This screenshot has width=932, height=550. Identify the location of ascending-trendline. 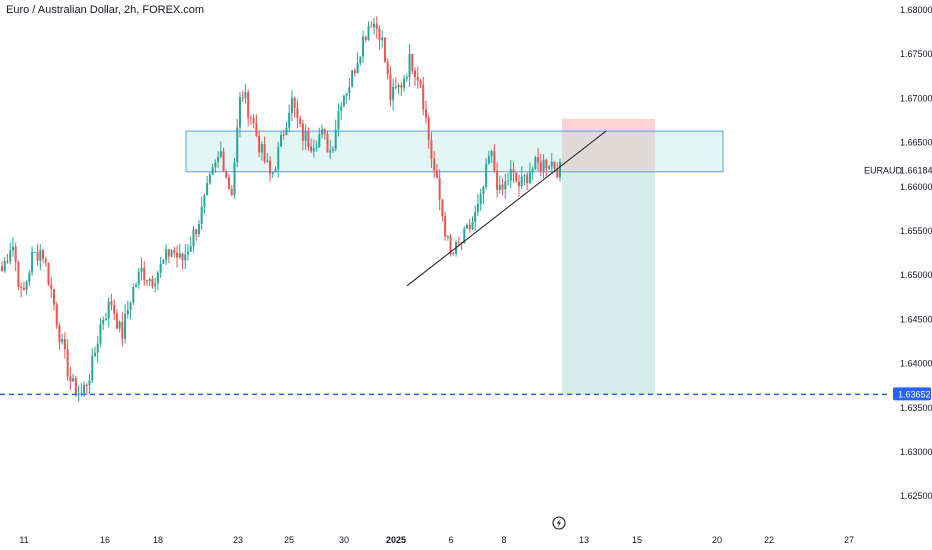
(506, 208).